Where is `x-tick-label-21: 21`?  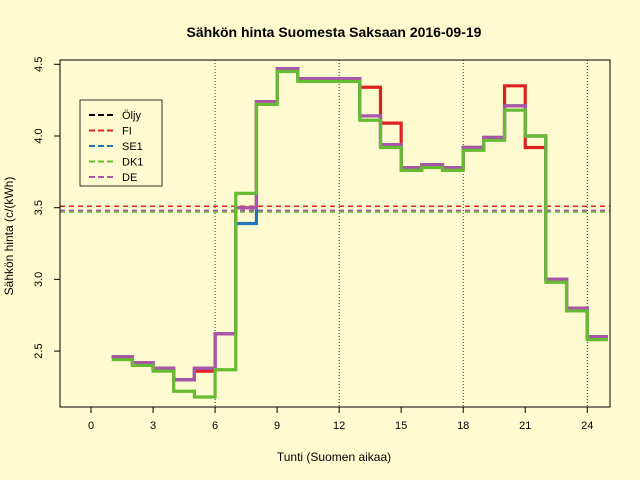 x-tick-label-21: 21 is located at coordinates (525, 426).